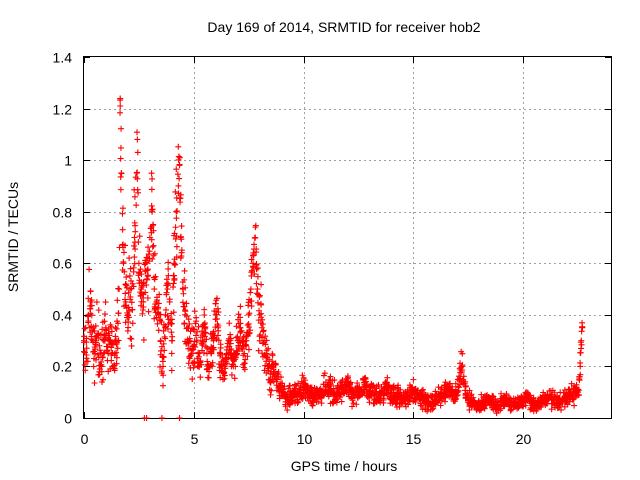 This screenshot has height=480, width=640. I want to click on x-tick-label: 20, so click(524, 439).